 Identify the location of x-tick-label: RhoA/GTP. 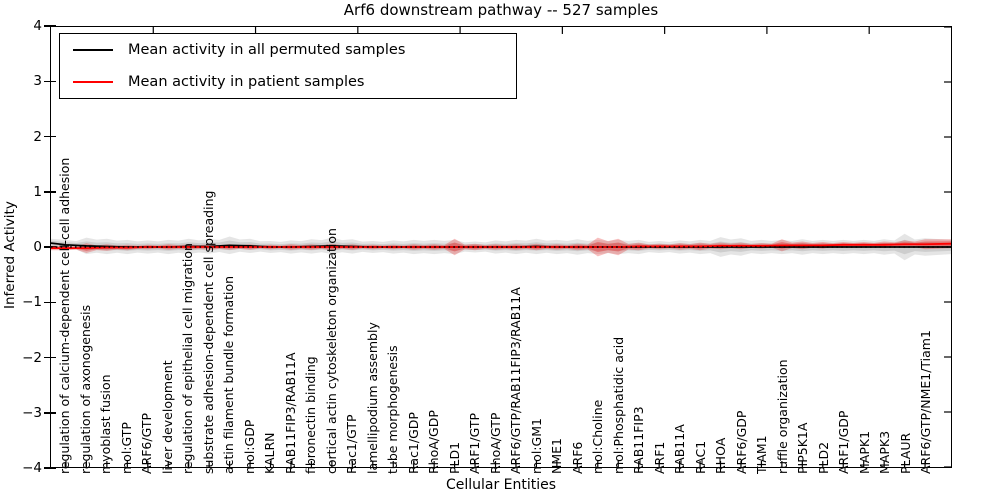
(495, 443).